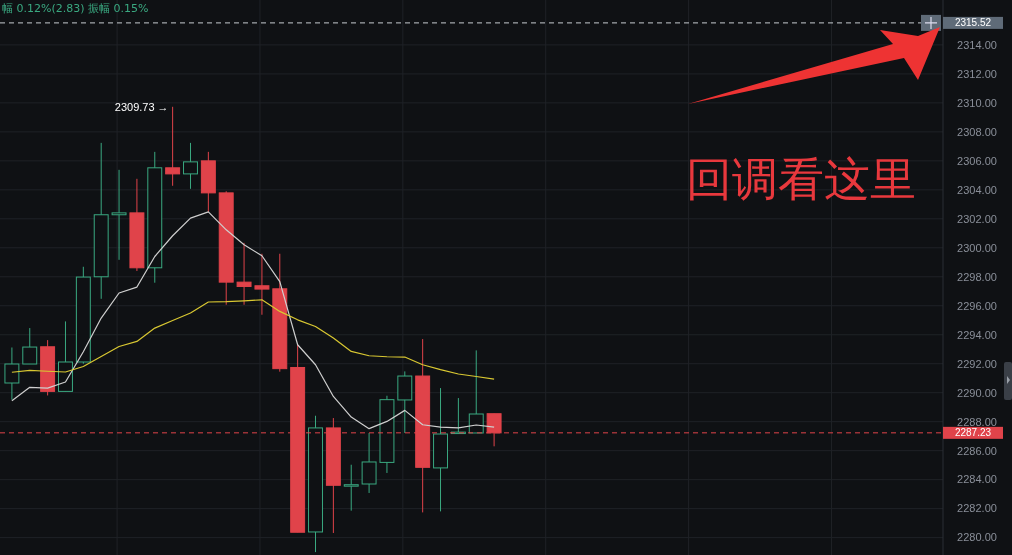  Describe the element at coordinates (977, 102) in the screenshot. I see `y-tick-label: 2310.00` at that location.